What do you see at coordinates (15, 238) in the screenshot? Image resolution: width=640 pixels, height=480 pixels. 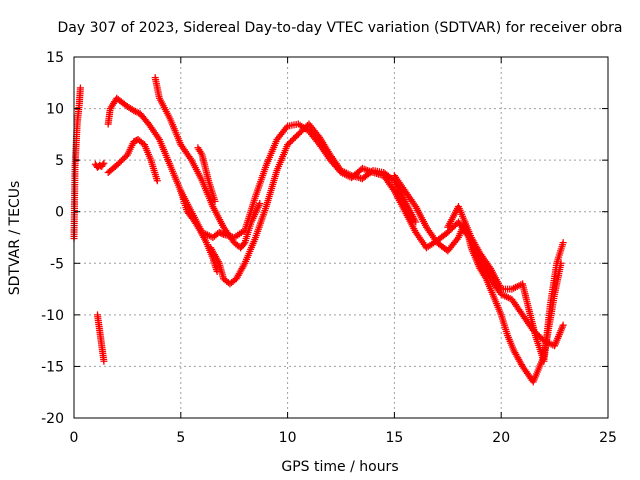 I see `y-axis-label: SDTVAR / TECUs` at bounding box center [15, 238].